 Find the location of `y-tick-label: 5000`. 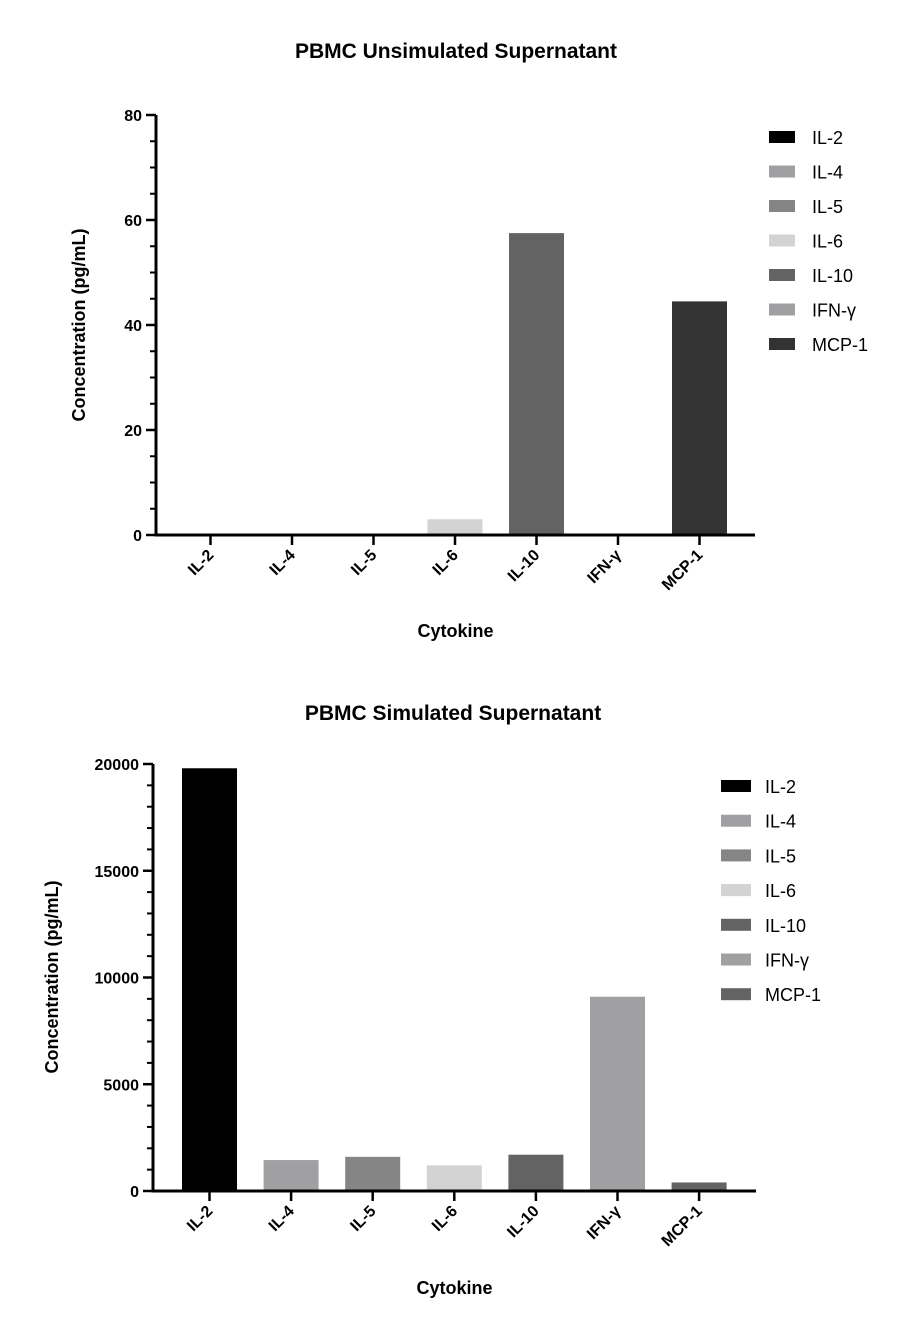

y-tick-label: 5000 is located at coordinates (121, 1085).